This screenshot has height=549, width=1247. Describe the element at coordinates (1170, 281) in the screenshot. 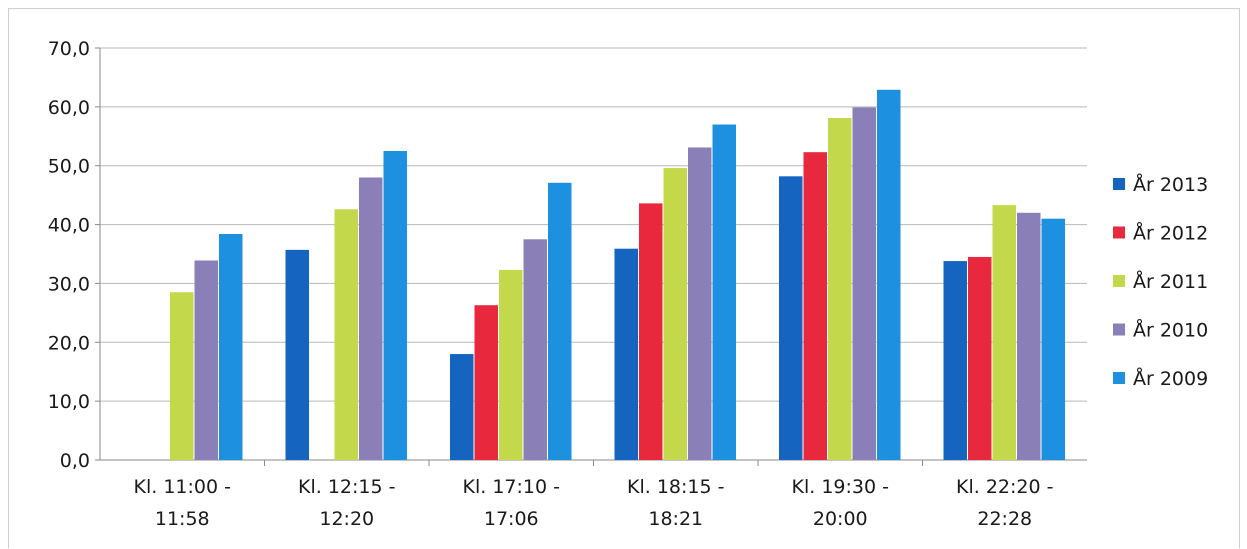

I see `legend-label: År 2011` at that location.